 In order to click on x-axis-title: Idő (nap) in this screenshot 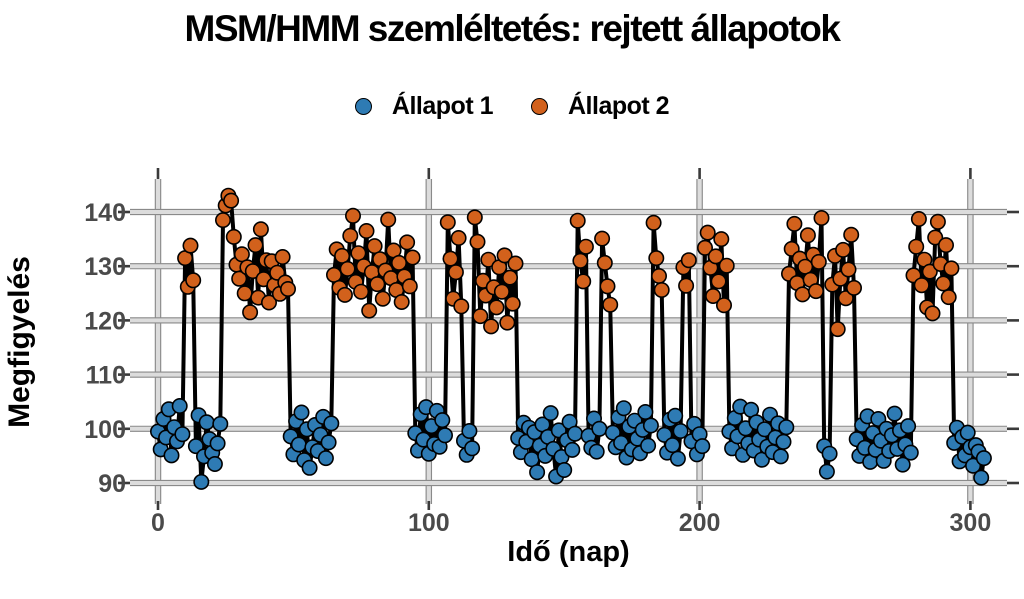, I will do `click(568, 552)`.